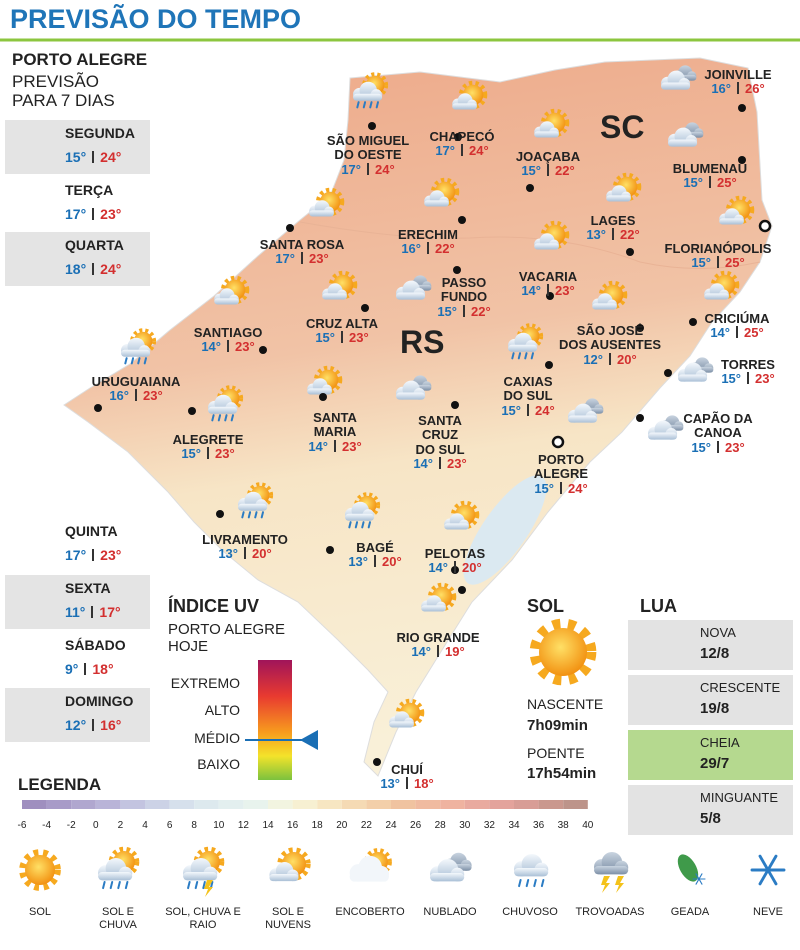  I want to click on city-label: FLORIANÓPOLIS 15° 25°, so click(718, 256).